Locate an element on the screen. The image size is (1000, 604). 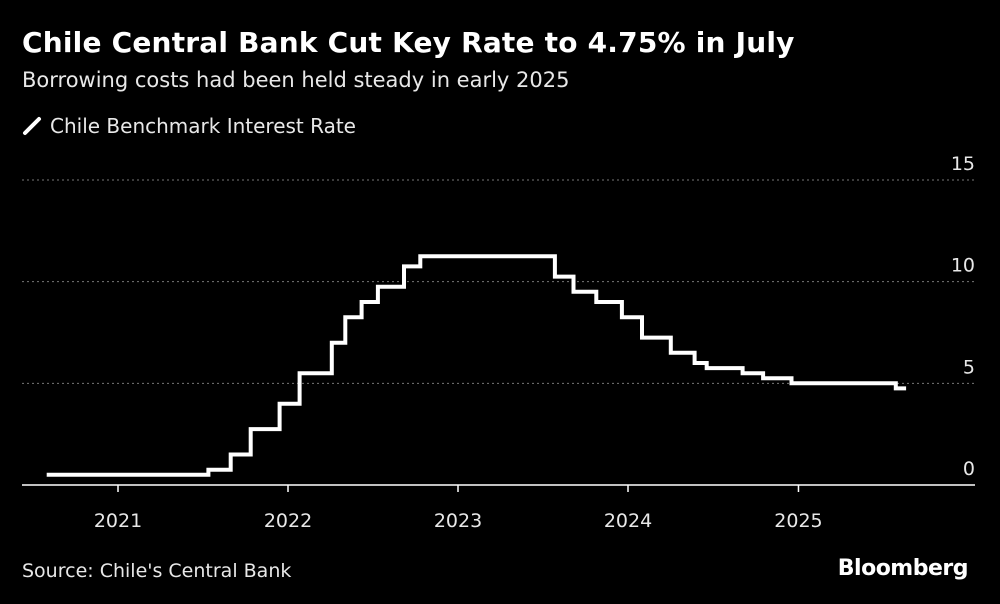
y-tick-label: 0 is located at coordinates (969, 469).